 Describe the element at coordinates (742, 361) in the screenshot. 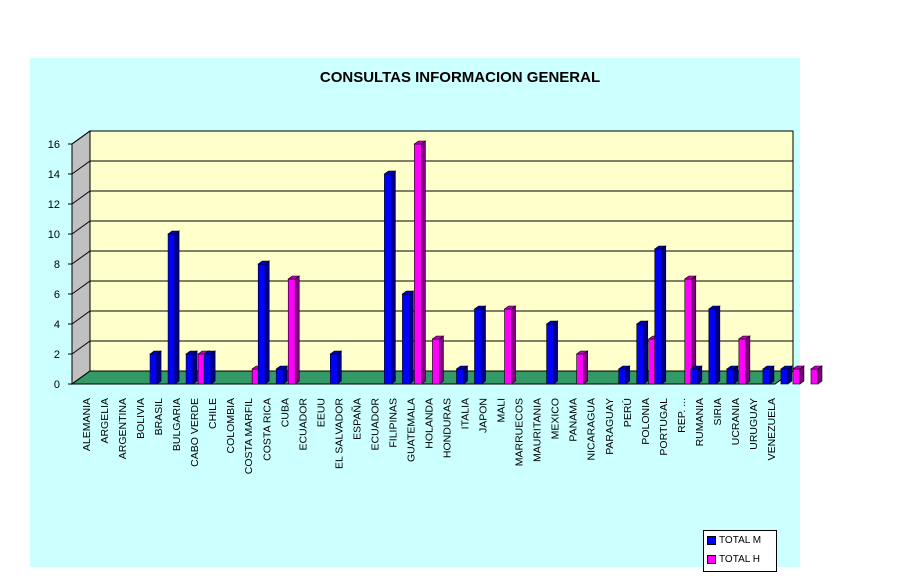

I see `bar-total-h-34-front` at that location.